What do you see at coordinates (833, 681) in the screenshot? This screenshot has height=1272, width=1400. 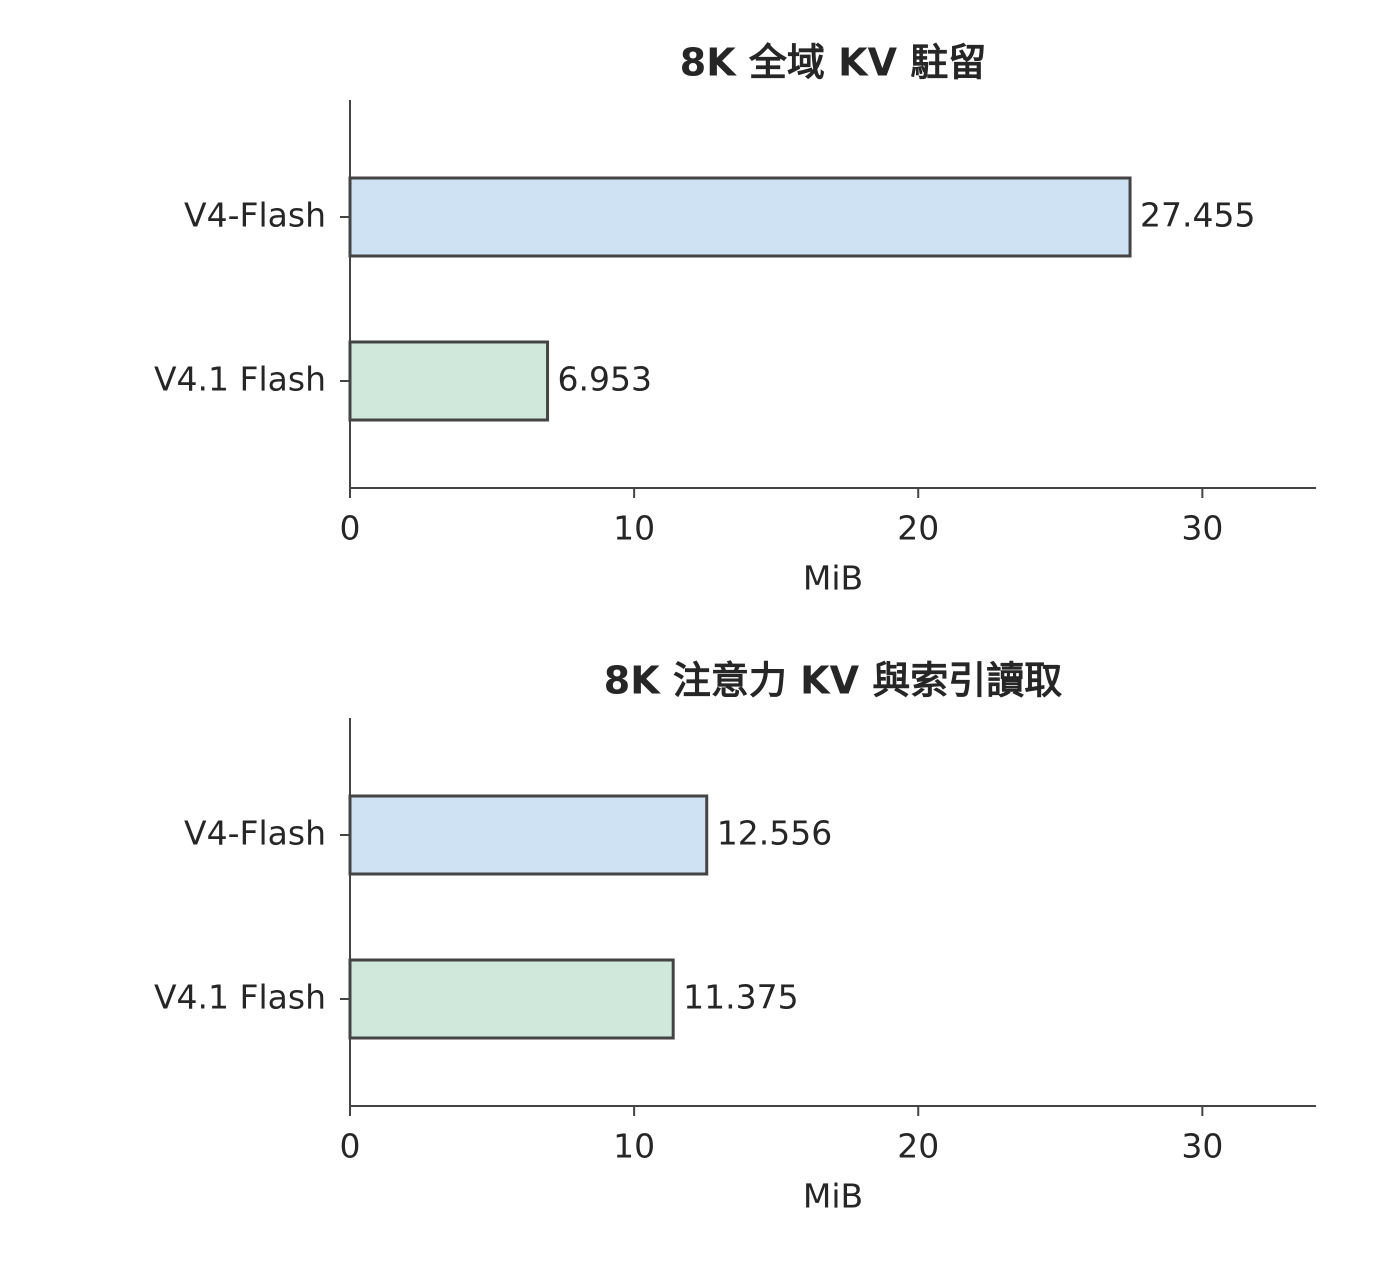 I see `chart-title: 8K 注意力 KV 與索引讀取` at bounding box center [833, 681].